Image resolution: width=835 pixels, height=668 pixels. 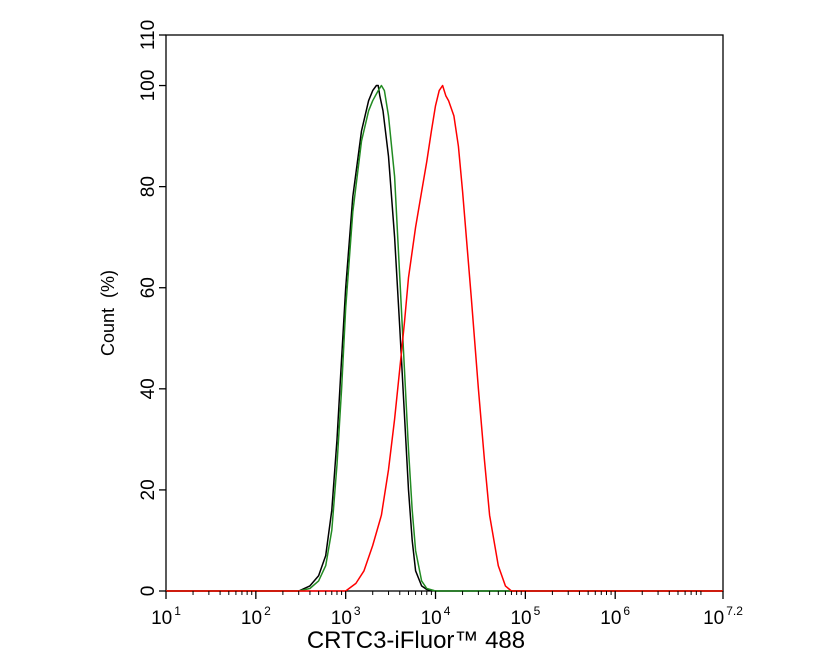 What do you see at coordinates (615, 616) in the screenshot?
I see `x-tick-label: 10 6` at bounding box center [615, 616].